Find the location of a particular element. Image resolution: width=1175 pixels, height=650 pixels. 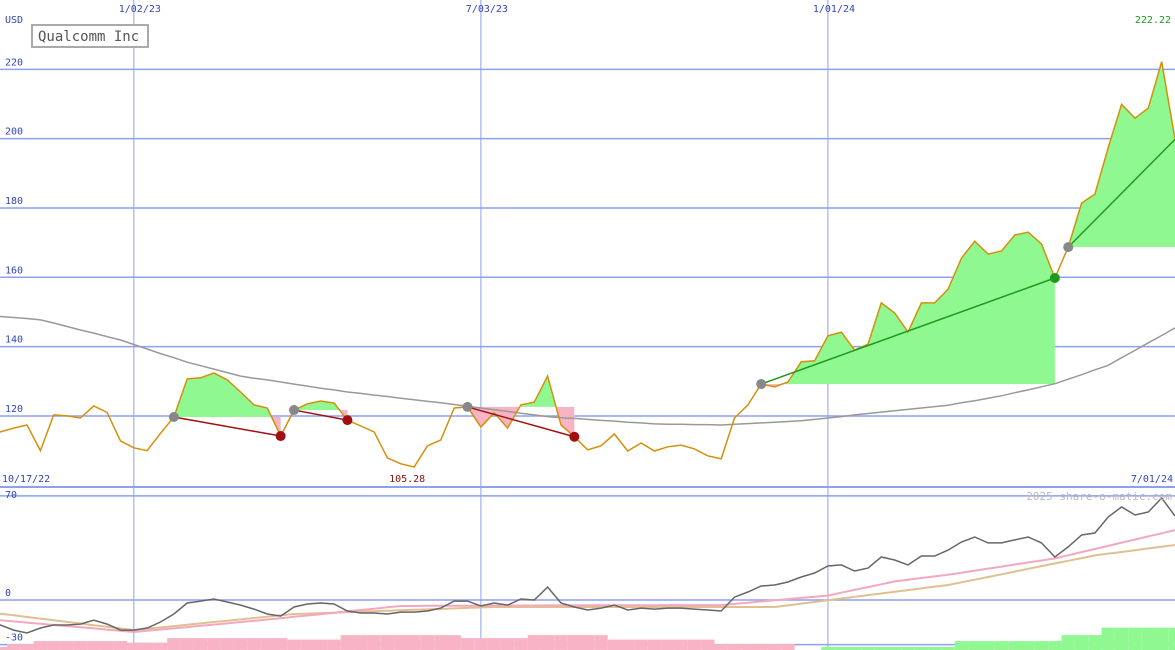

x-tick-label: 1/01/24 is located at coordinates (834, 9).